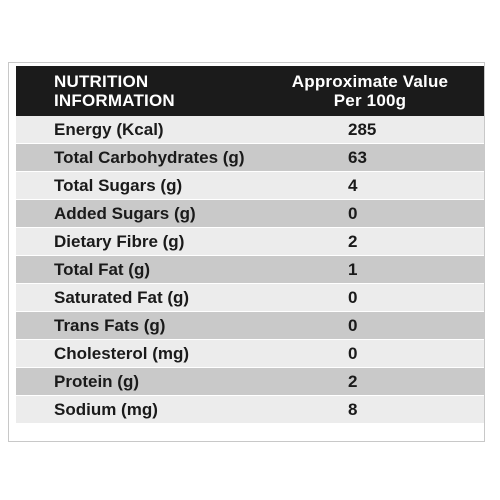  Describe the element at coordinates (250, 325) in the screenshot. I see `table-row: Trans Fats (g) 0` at that location.